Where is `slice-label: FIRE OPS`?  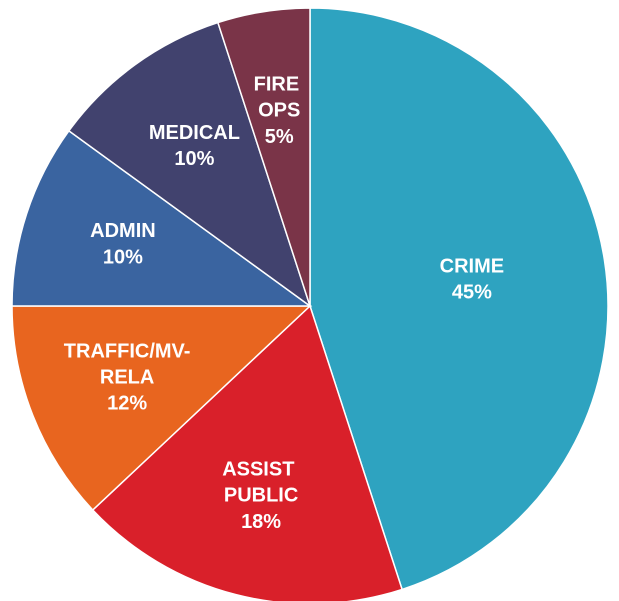
slice-label: FIRE OPS is located at coordinates (279, 98).